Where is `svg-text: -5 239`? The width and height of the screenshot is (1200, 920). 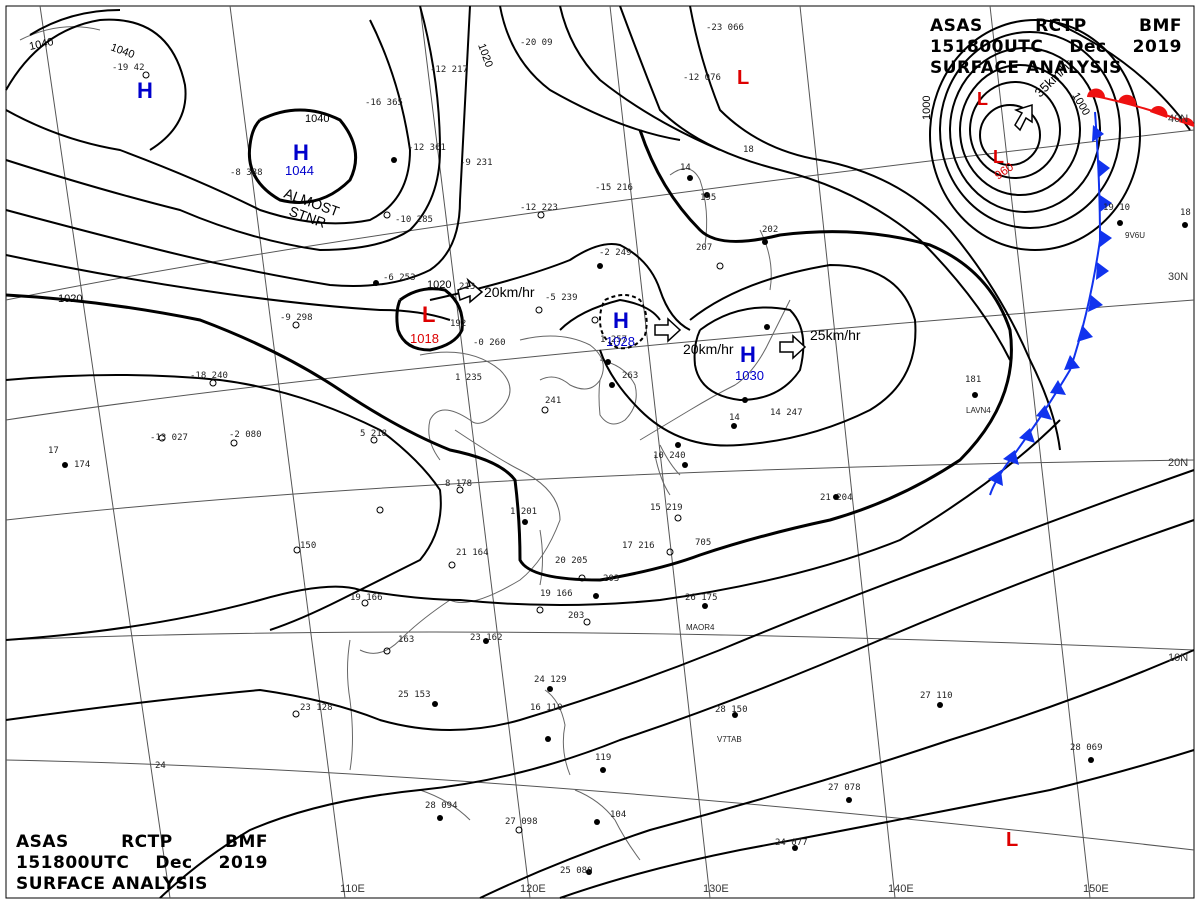
svg-text: -5 239 is located at coordinates (561, 298).